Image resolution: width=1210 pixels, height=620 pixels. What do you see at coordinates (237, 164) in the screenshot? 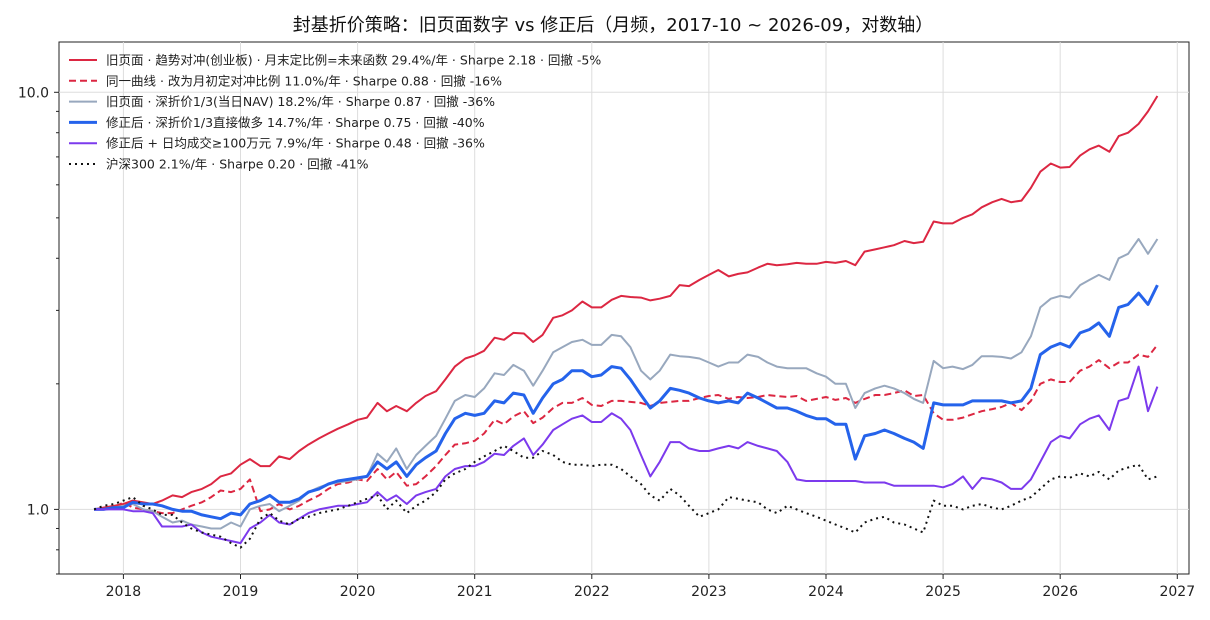
I see `legend-label-6: 沪深300 2.1%/年 · Sharpe 0.20 · 回撤 -41%` at bounding box center [237, 164].